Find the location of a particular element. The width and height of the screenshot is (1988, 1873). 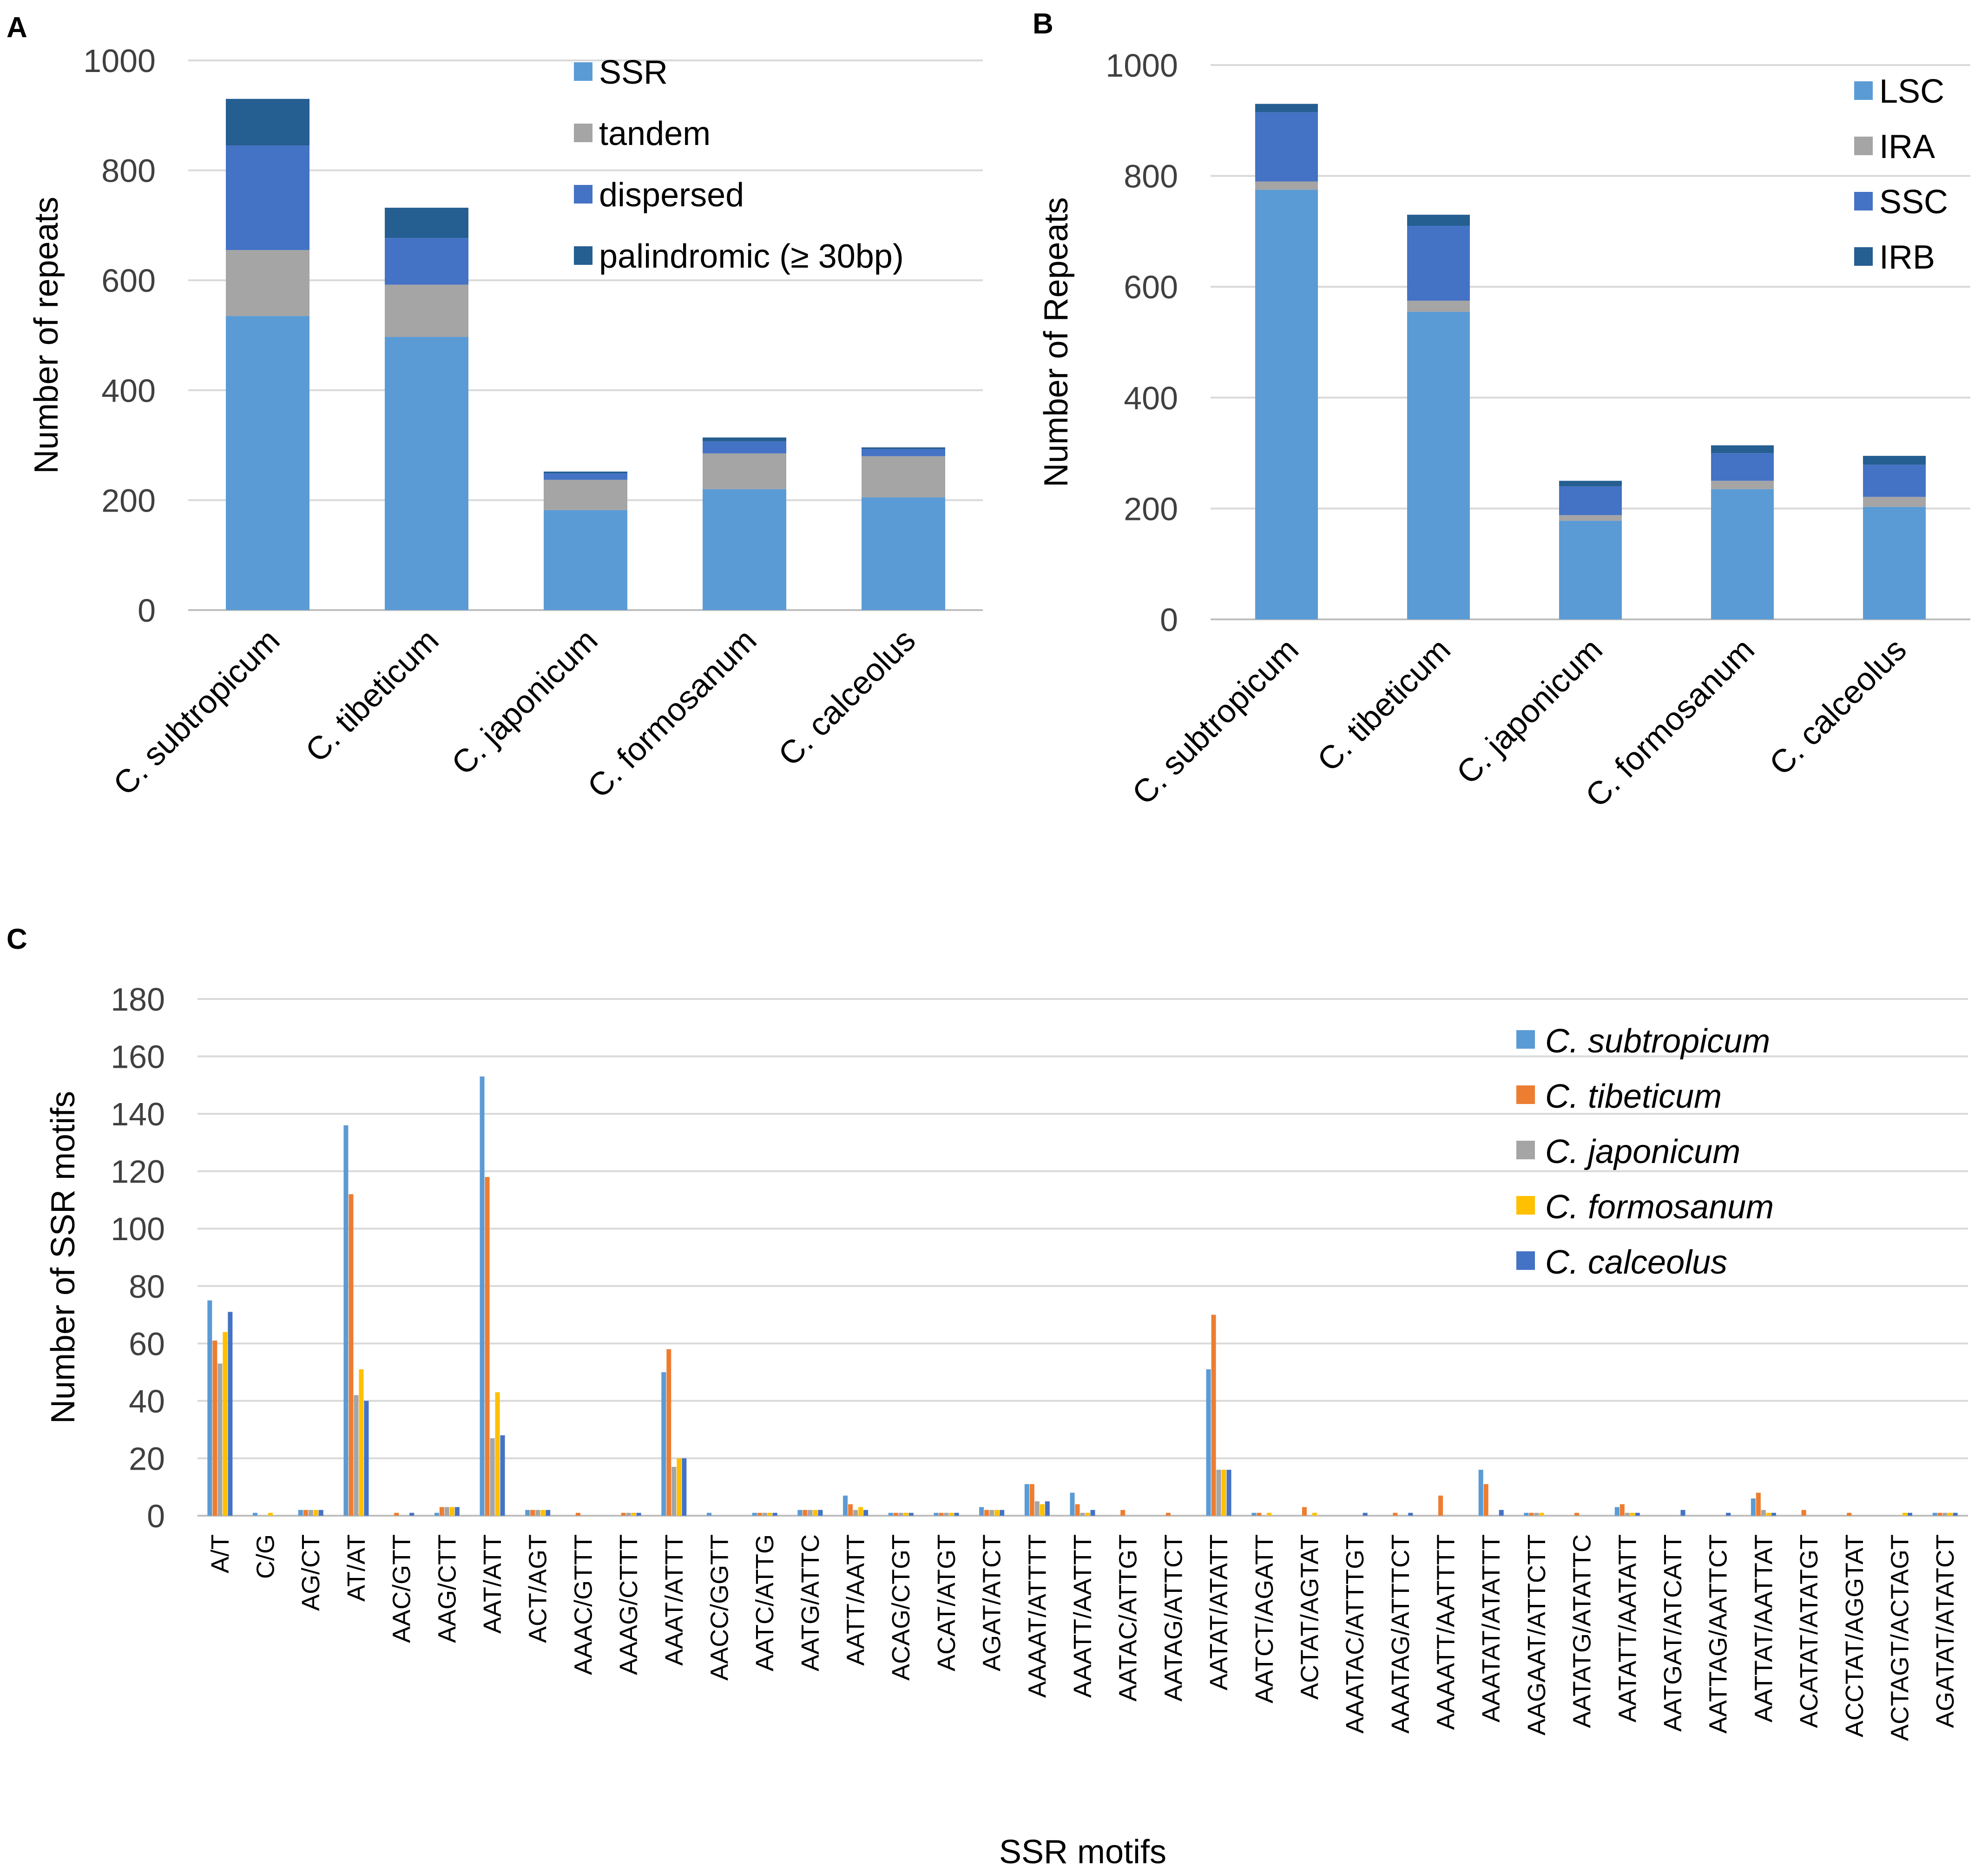

x-category-label: AAAAT/ATTTT is located at coordinates (1037, 1616).